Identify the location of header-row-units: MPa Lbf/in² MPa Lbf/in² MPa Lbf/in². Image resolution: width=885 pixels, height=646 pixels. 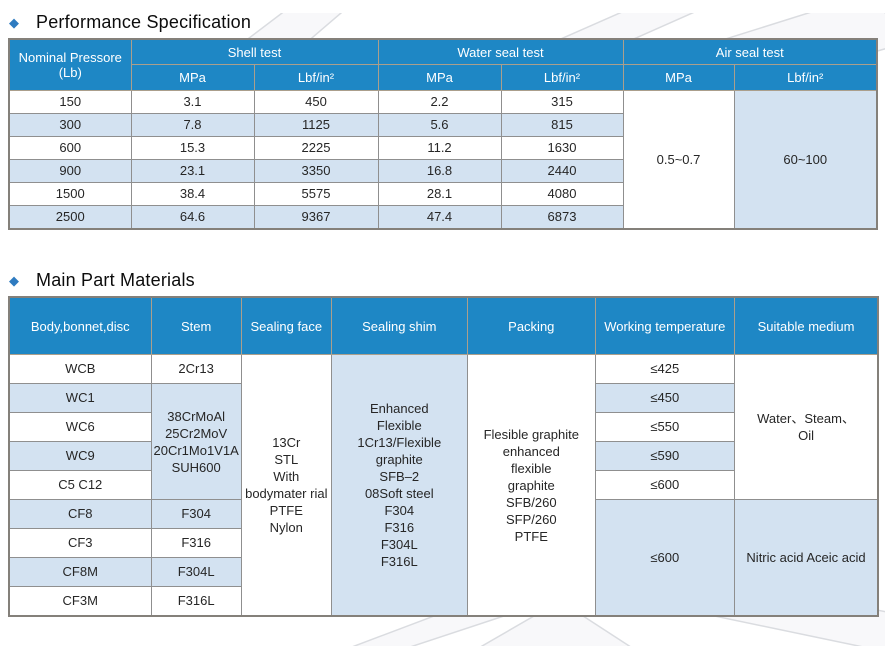
(443, 77).